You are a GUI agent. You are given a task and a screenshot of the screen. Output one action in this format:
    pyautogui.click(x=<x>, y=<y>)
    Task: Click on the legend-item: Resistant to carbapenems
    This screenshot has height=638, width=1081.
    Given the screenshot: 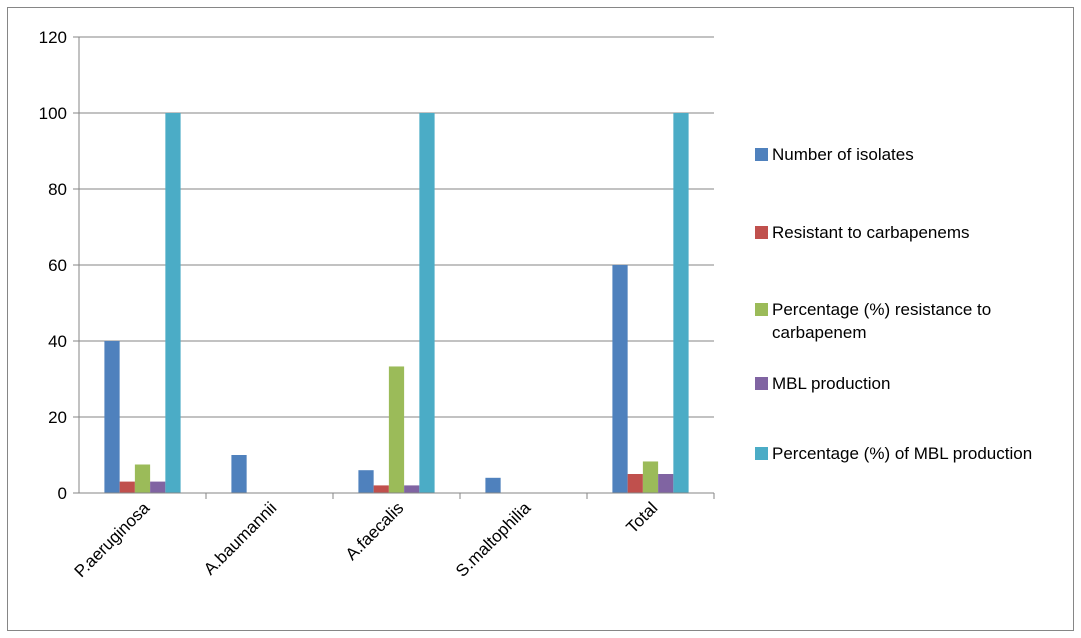 What is the action you would take?
    pyautogui.click(x=913, y=232)
    